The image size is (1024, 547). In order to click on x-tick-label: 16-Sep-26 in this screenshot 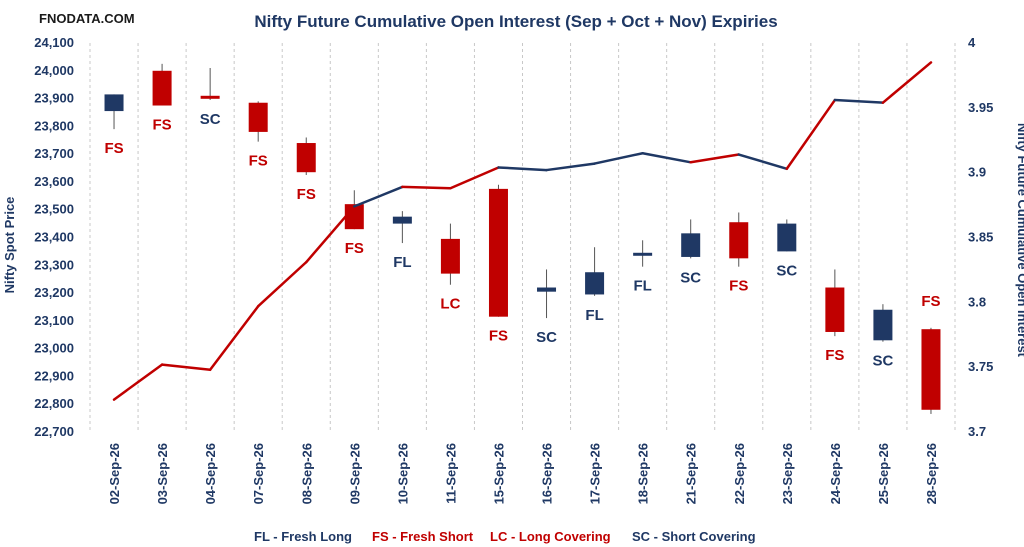, I will do `click(547, 473)`.